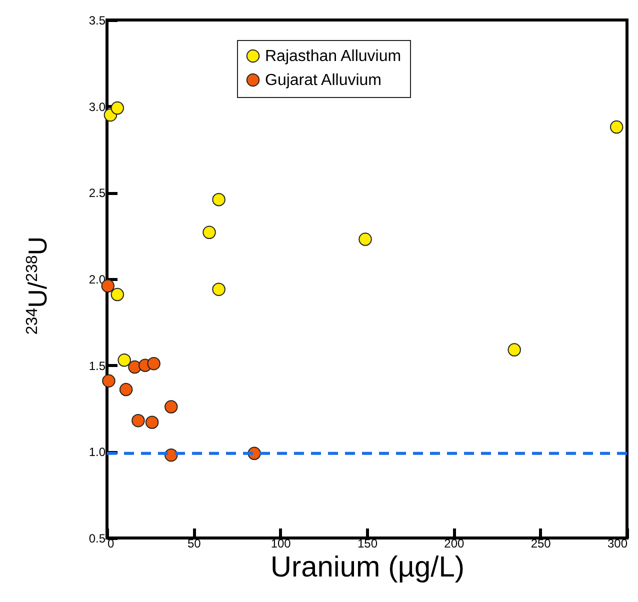 This screenshot has width=638, height=602. I want to click on legend-label: Gujarat Alluvium, so click(323, 80).